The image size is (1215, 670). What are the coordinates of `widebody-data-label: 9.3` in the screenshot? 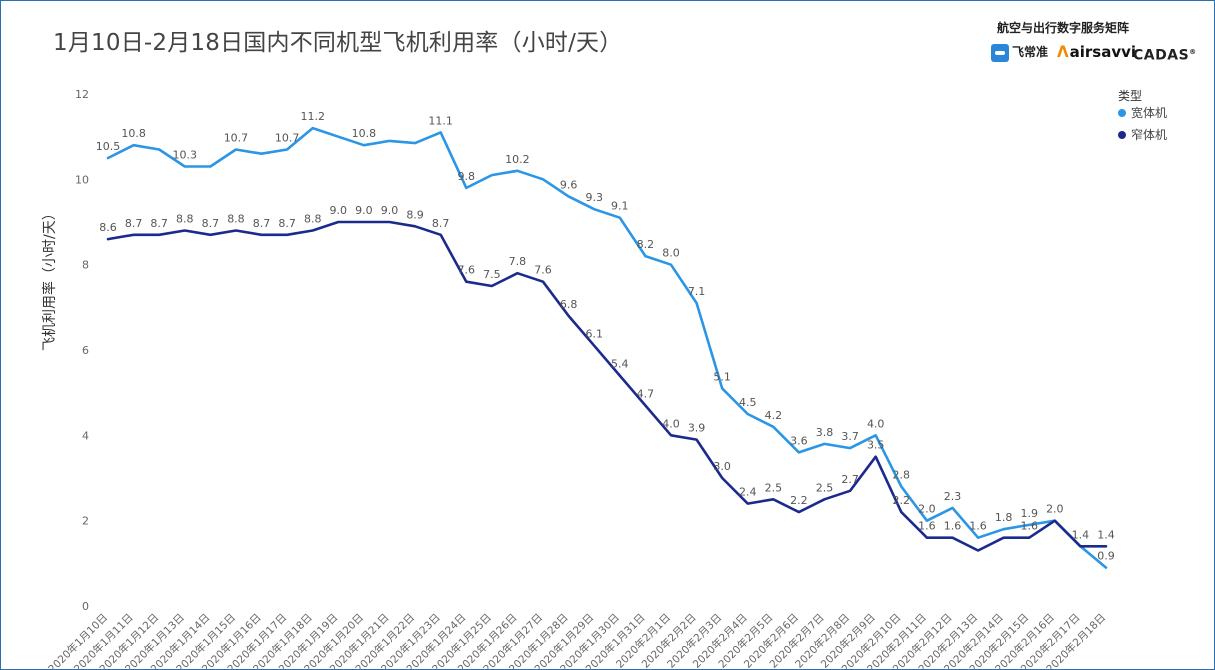 It's located at (594, 197).